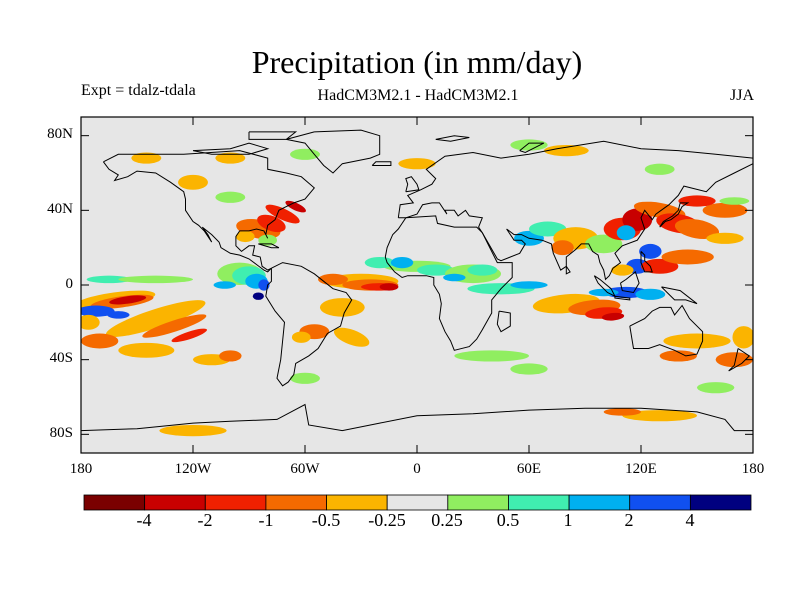  What do you see at coordinates (69, 284) in the screenshot?
I see `lat-tick-label: 0` at bounding box center [69, 284].